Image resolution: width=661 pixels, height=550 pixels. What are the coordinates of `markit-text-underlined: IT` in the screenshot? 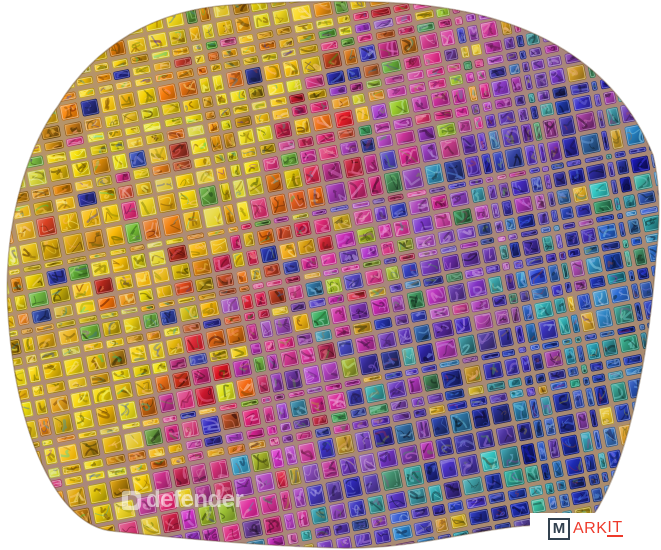 It's located at (615, 528).